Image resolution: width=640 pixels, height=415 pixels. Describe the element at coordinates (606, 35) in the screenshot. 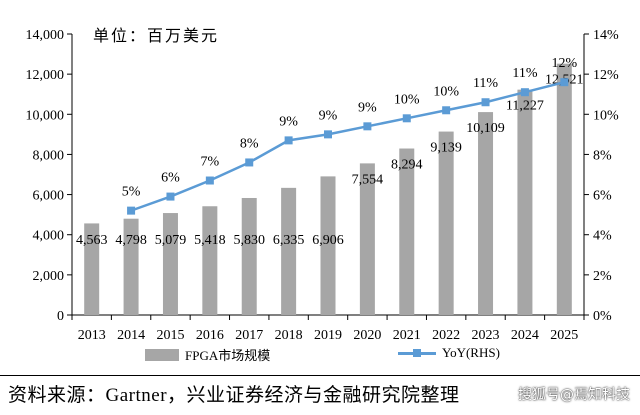

I see `right-tick-label: 14%` at that location.